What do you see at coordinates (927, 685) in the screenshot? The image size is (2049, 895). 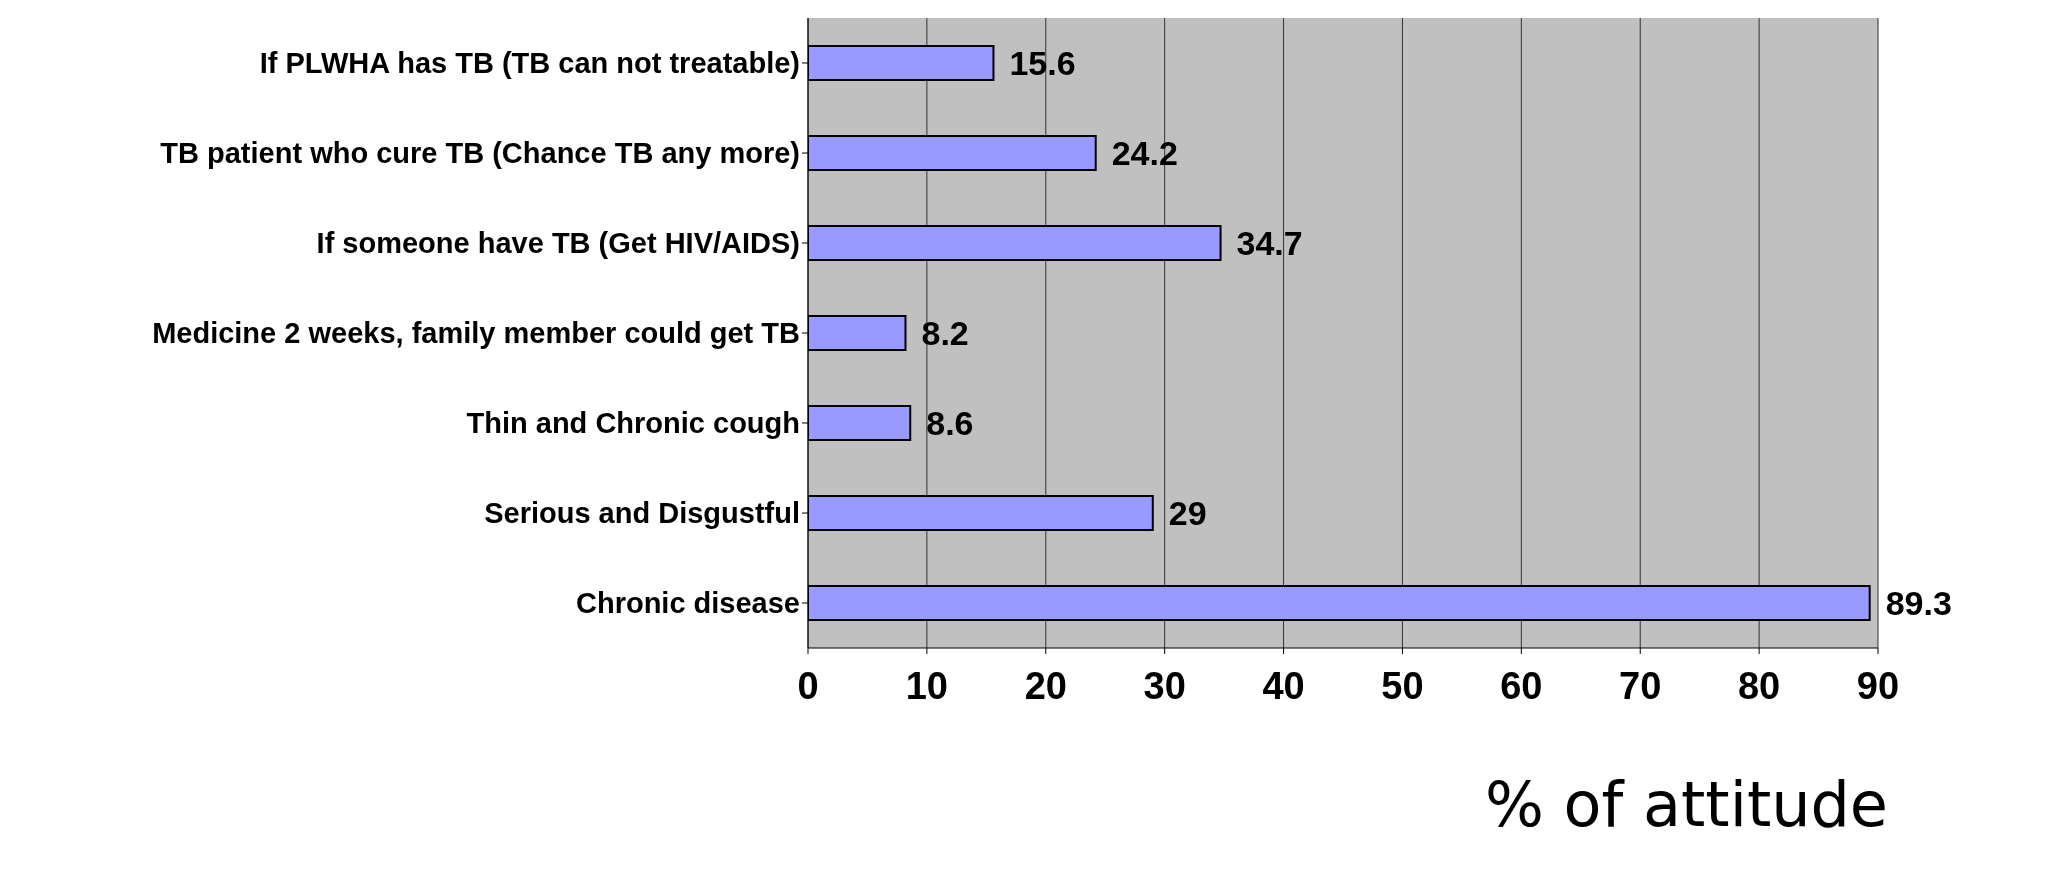 I see `x-tick-label: 10` at bounding box center [927, 685].